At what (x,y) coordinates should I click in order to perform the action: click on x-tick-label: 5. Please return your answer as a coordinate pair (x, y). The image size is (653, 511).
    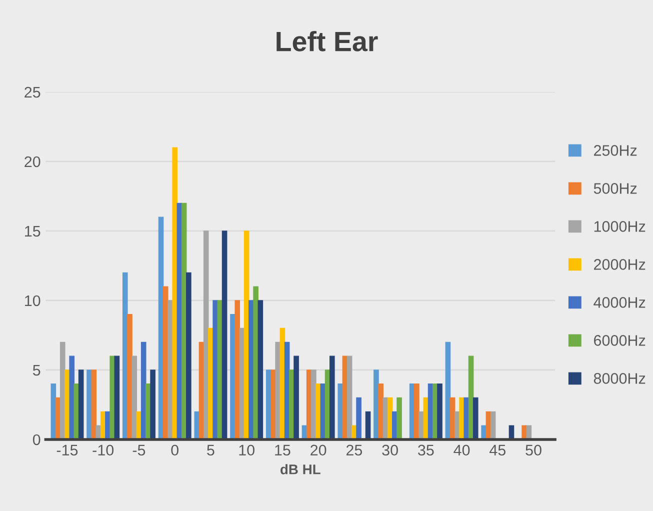
    Looking at the image, I should click on (210, 450).